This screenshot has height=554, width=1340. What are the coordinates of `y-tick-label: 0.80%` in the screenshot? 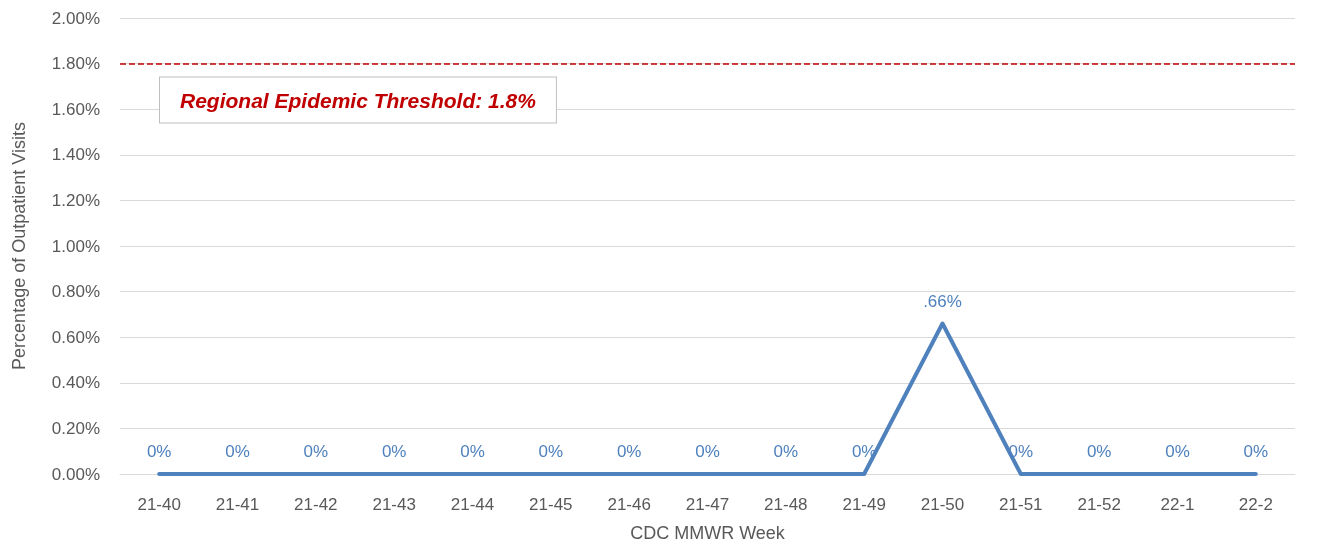 It's located at (75, 292).